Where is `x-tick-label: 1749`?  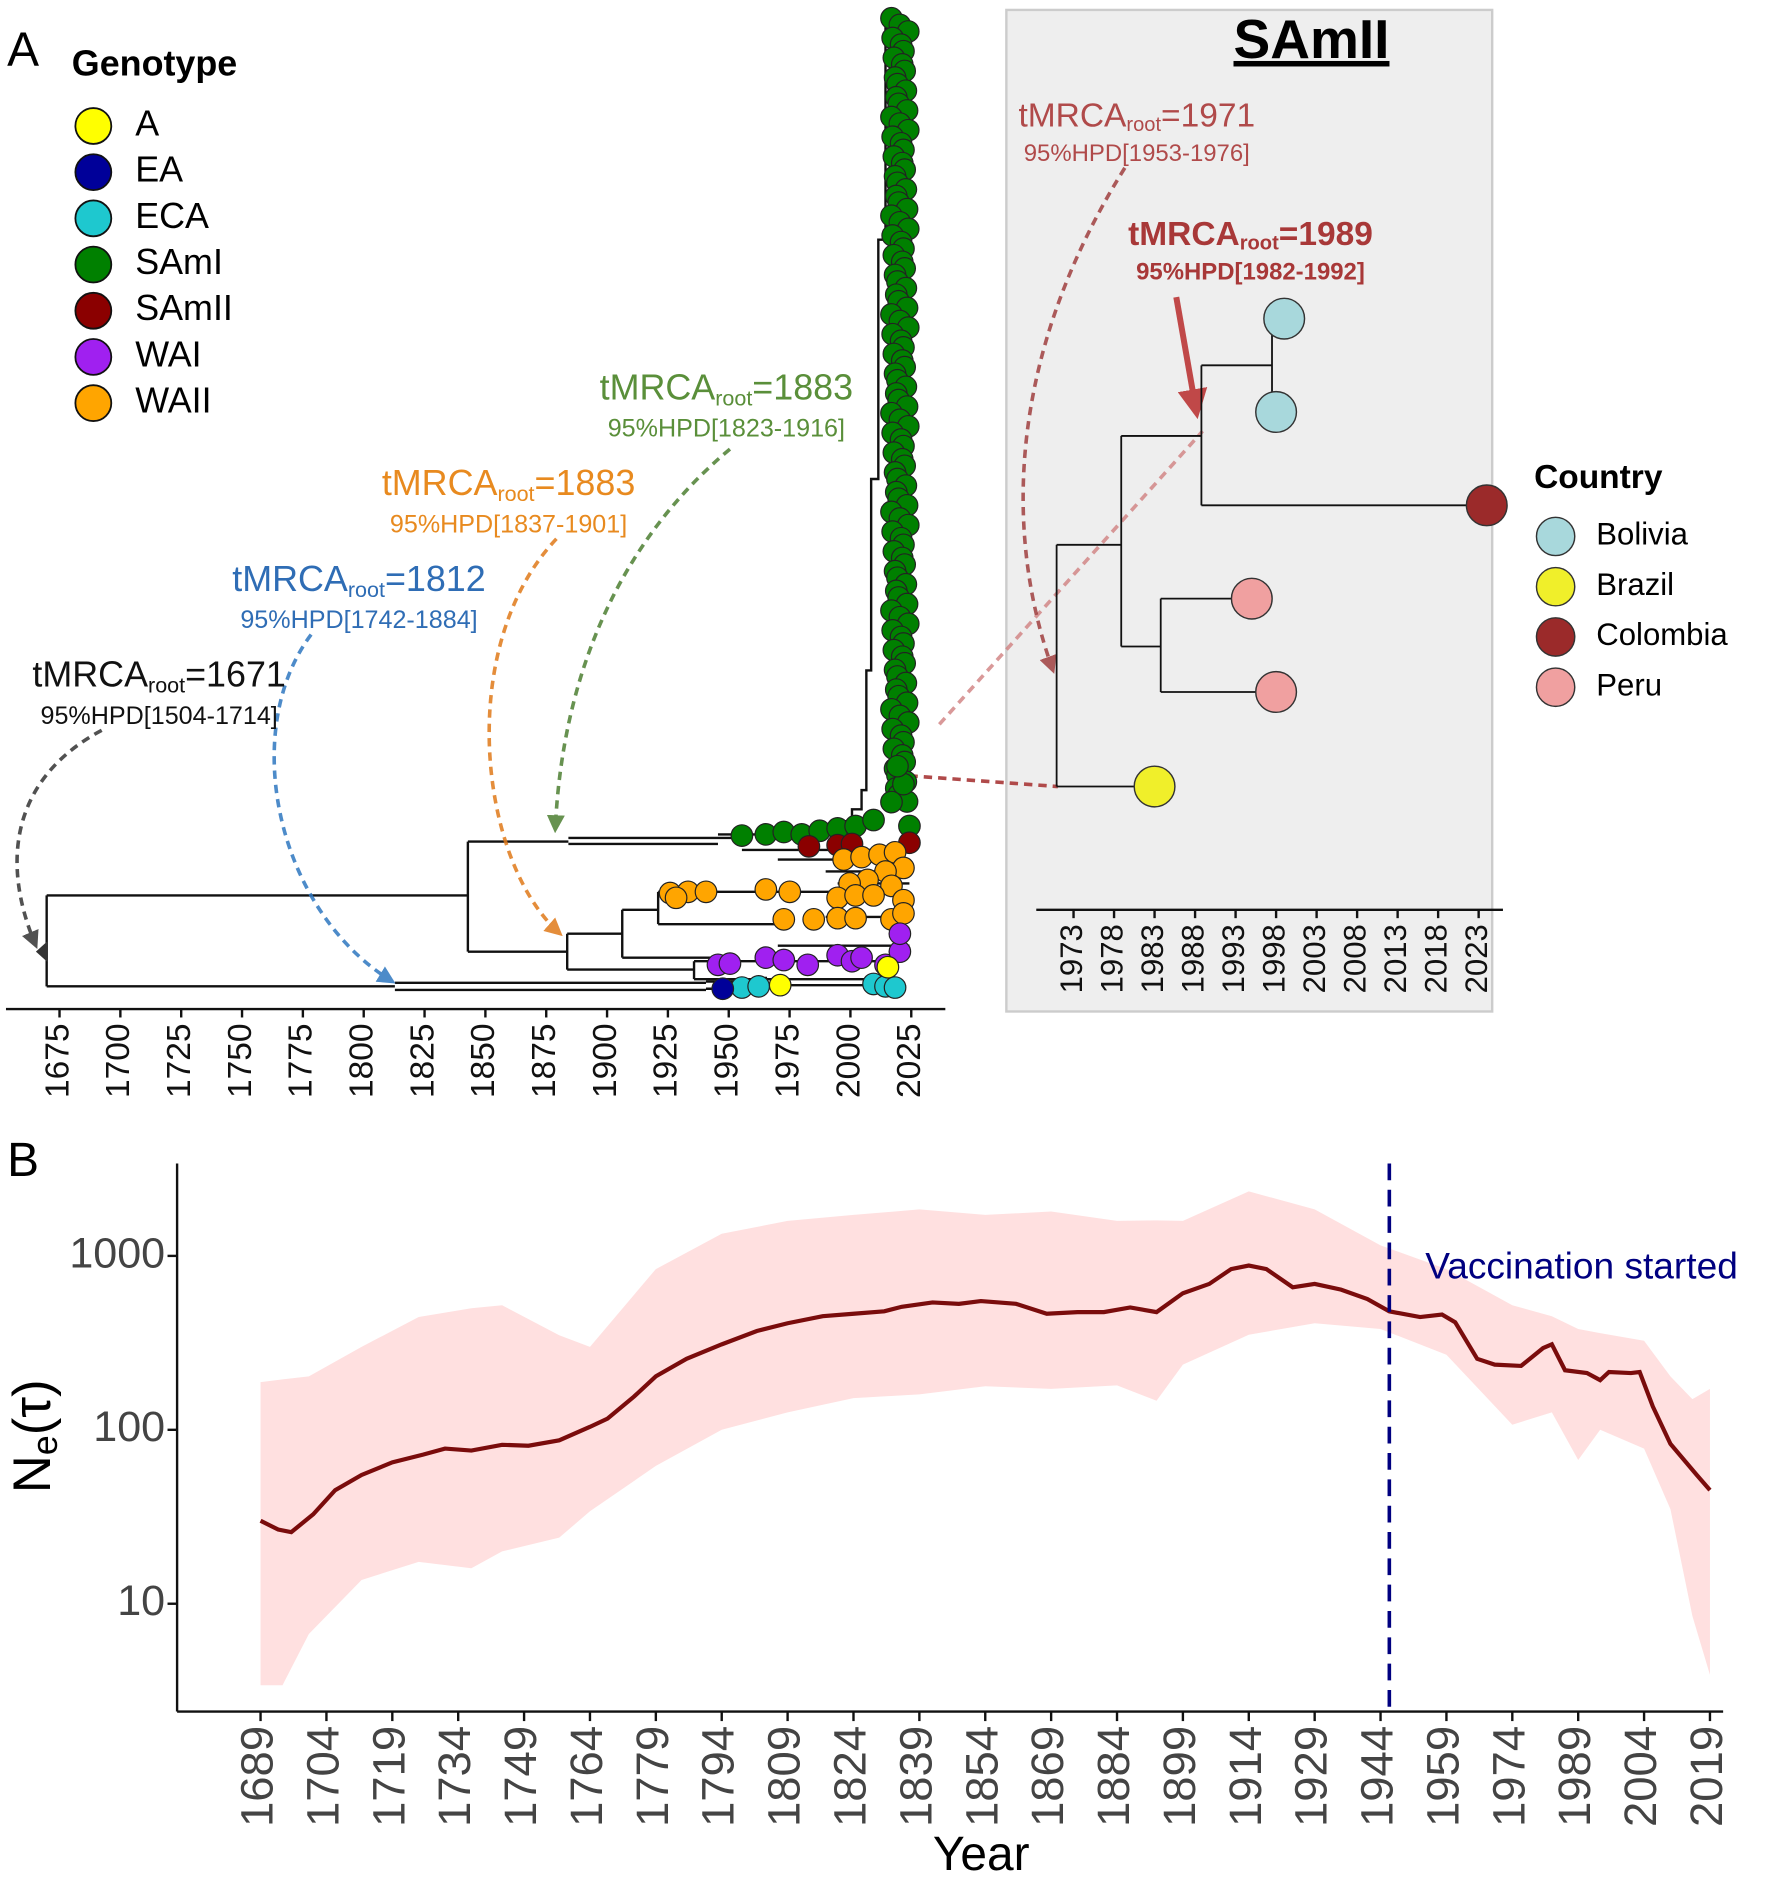
x-tick-label: 1749 is located at coordinates (520, 1776).